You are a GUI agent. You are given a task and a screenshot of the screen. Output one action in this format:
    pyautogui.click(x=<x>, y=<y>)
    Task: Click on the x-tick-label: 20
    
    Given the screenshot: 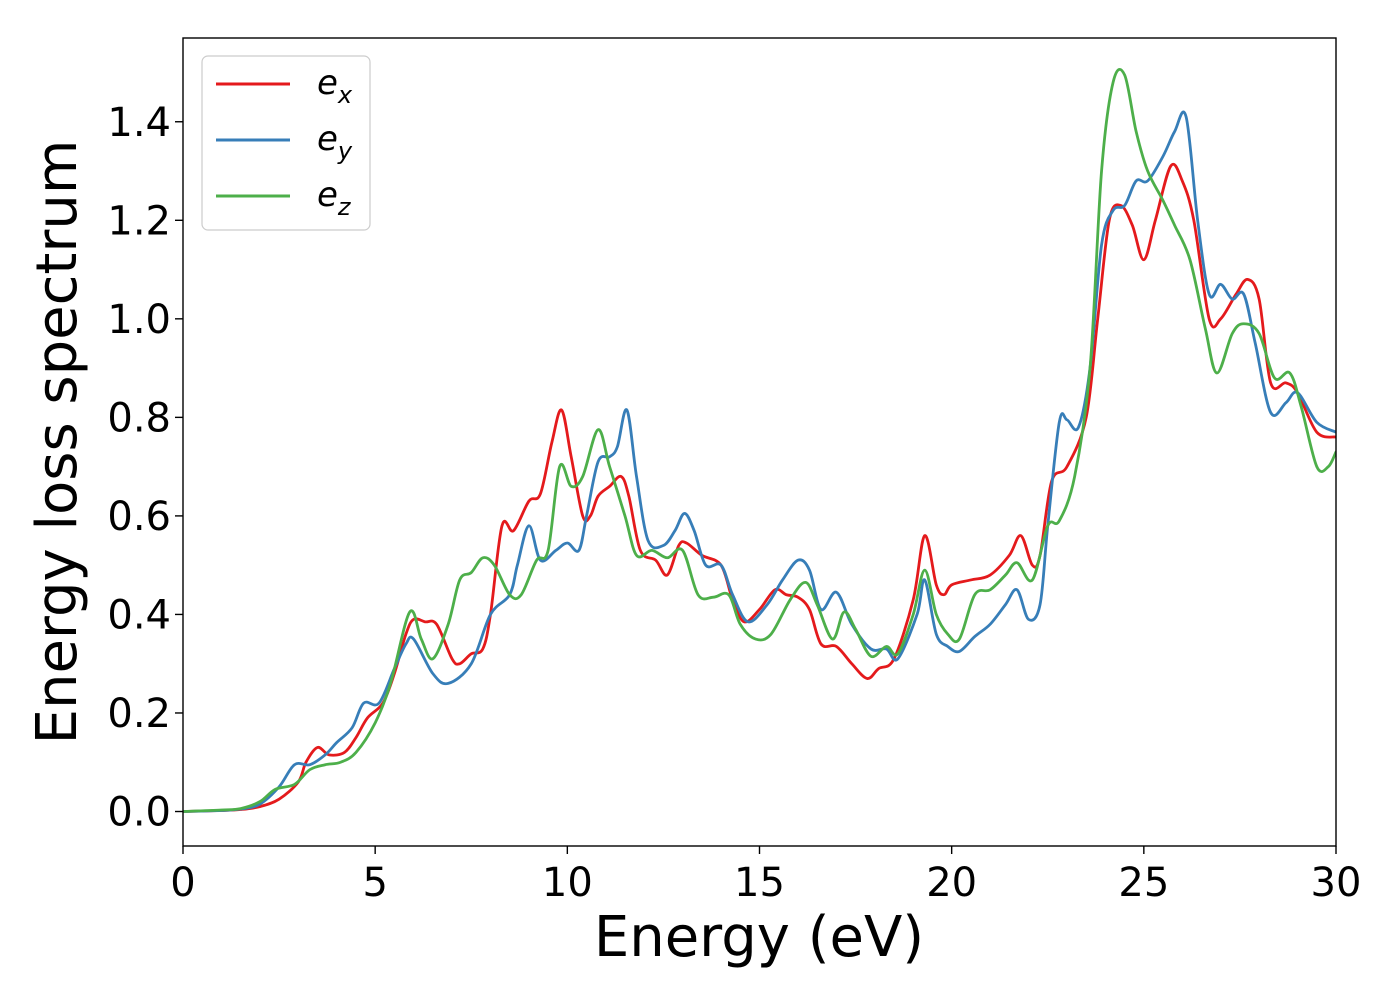 What is the action you would take?
    pyautogui.click(x=951, y=883)
    